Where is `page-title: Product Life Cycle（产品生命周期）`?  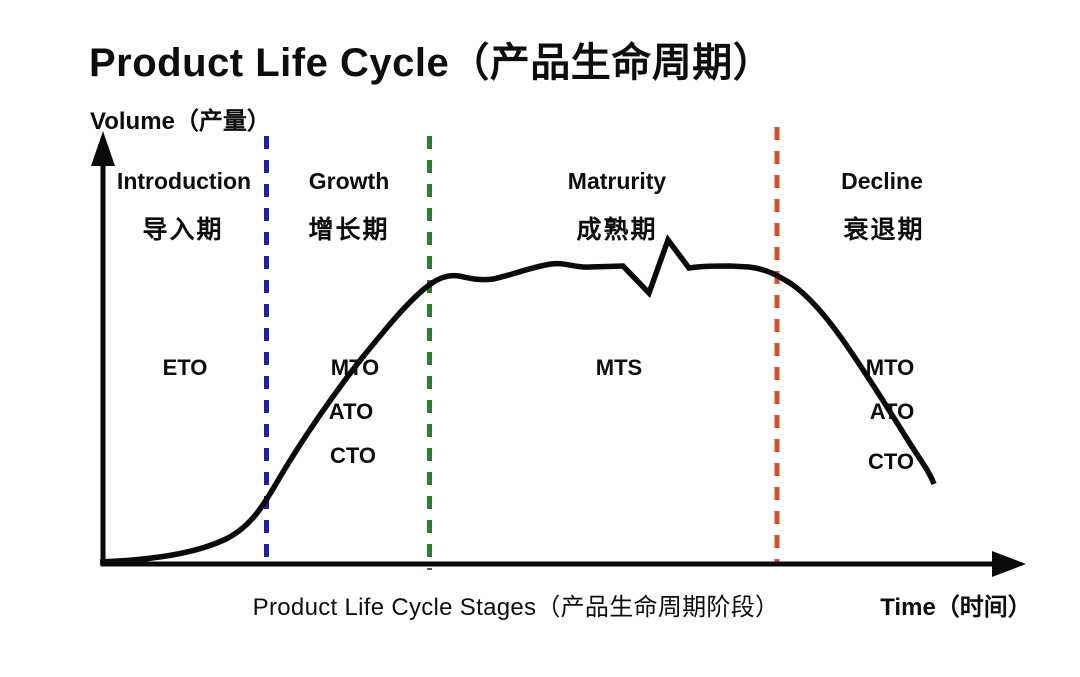 page-title: Product Life Cycle（产品生命周期） is located at coordinates (431, 63).